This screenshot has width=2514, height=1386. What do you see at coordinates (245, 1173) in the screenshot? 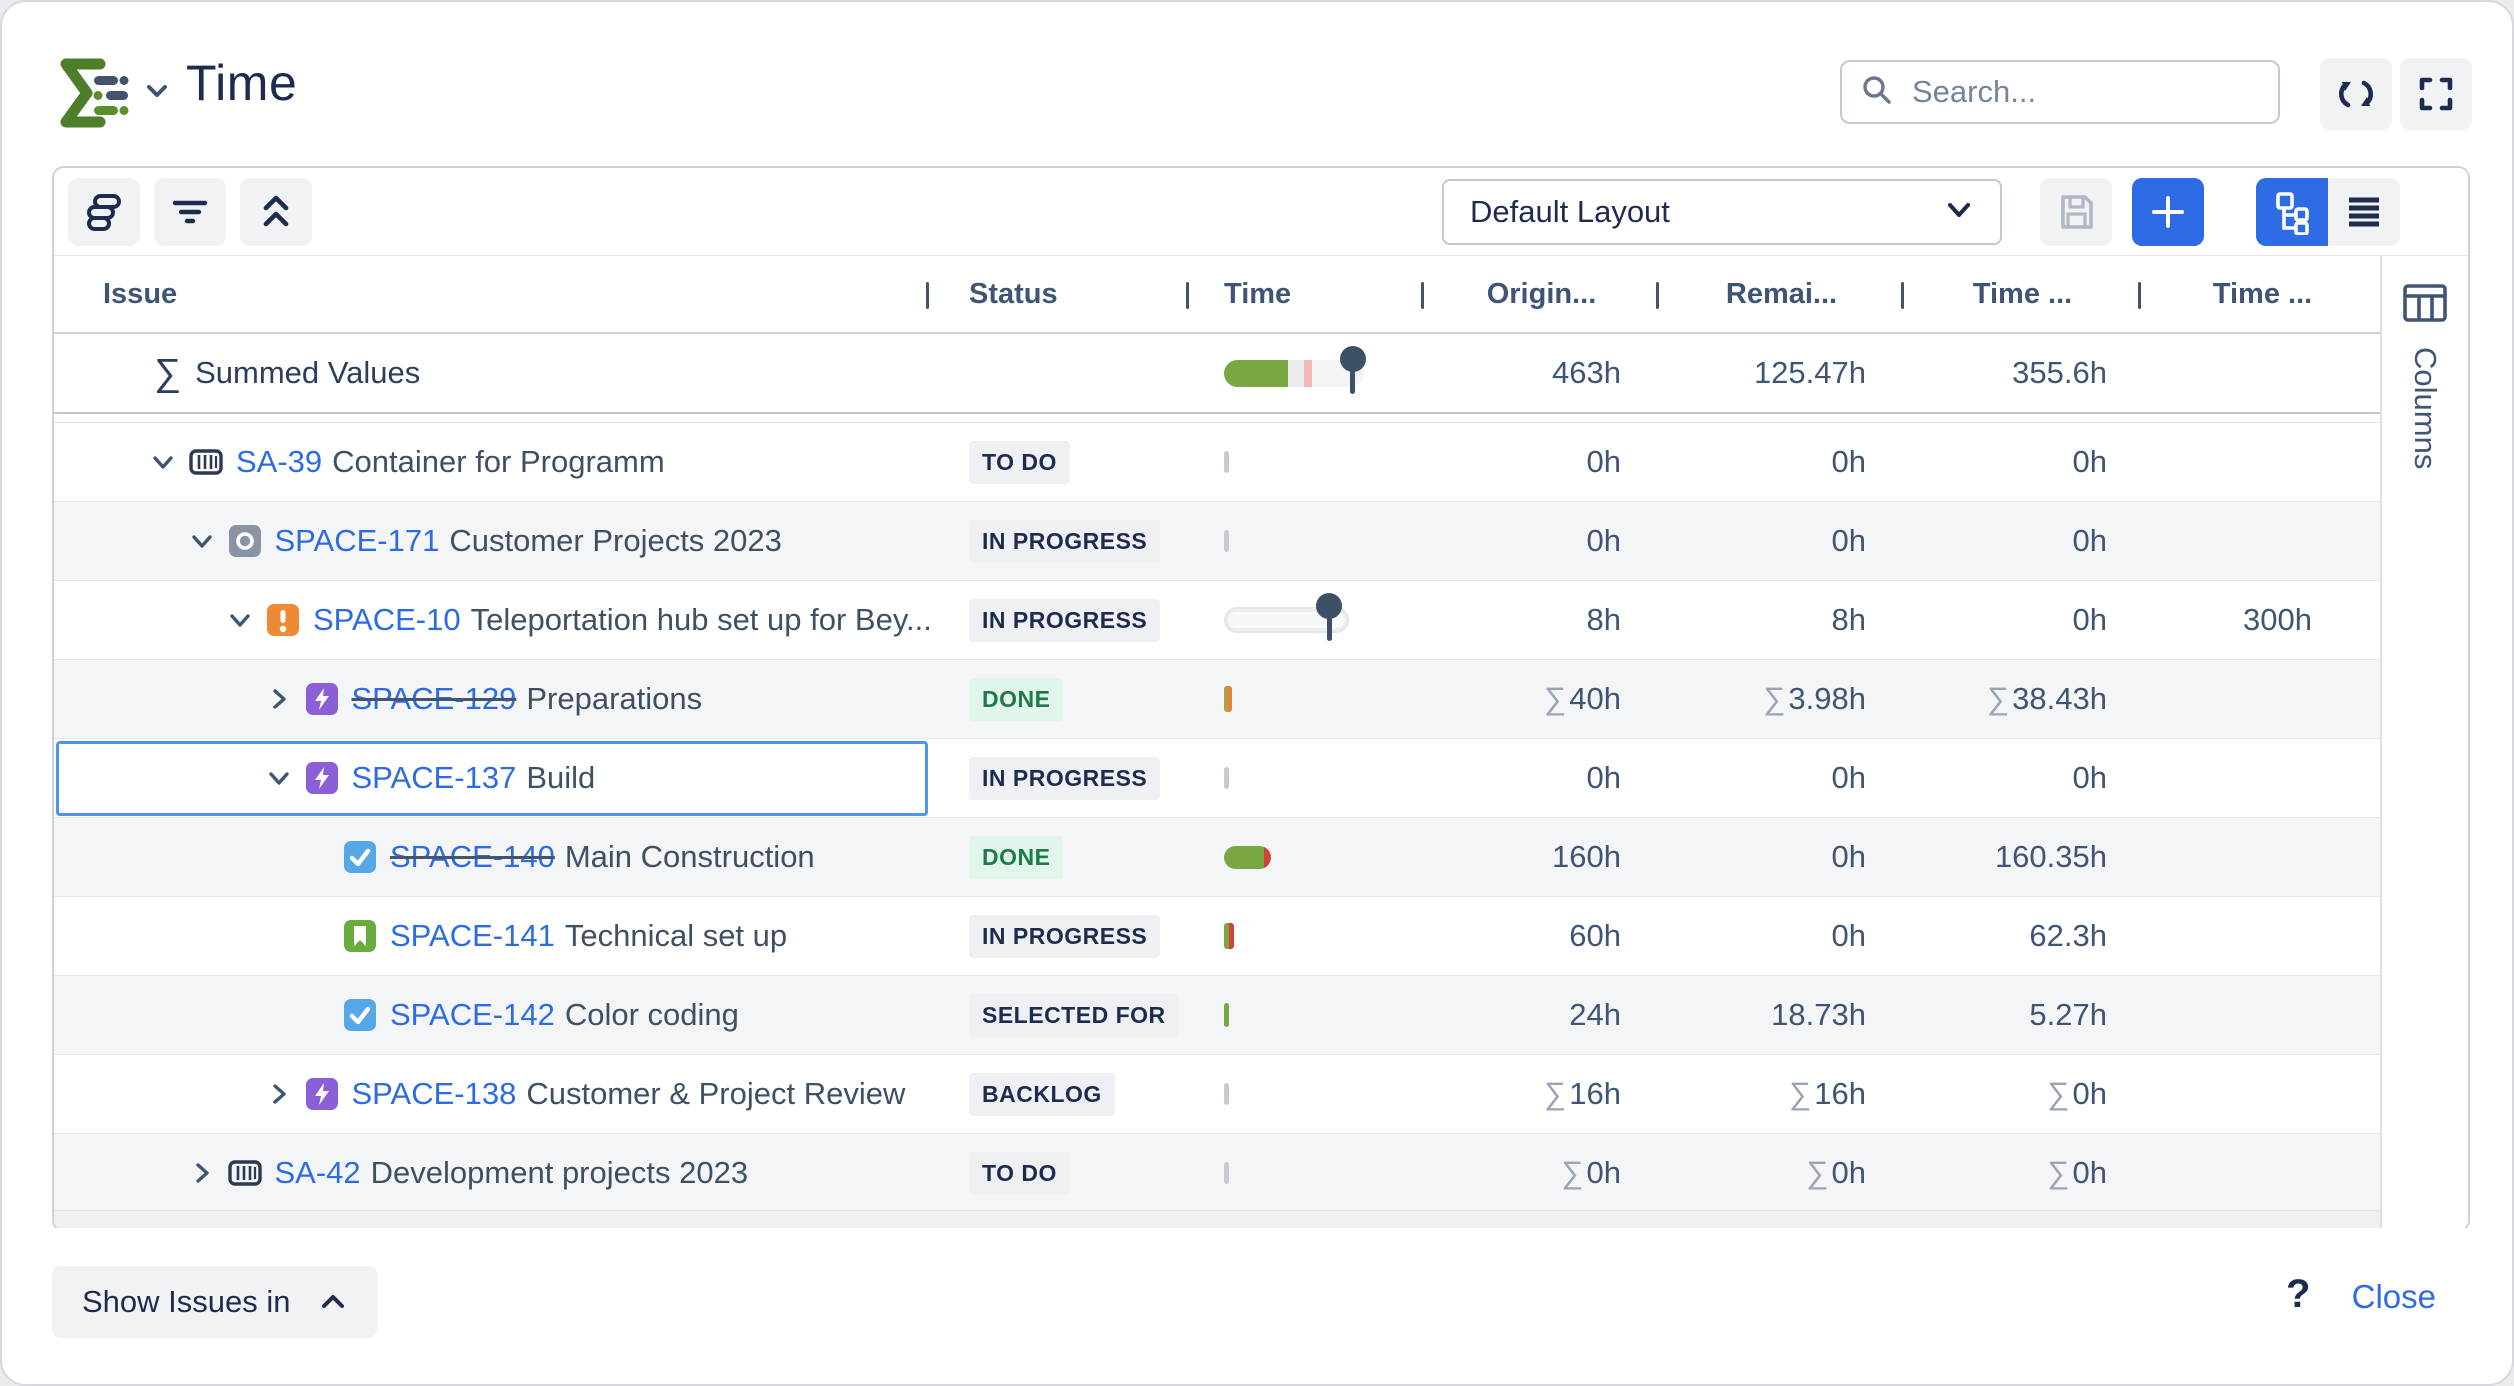
I see `container-icon` at bounding box center [245, 1173].